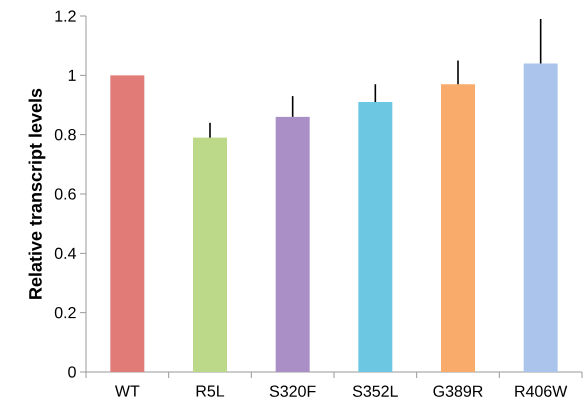  What do you see at coordinates (72, 372) in the screenshot?
I see `y-tick-label: 0` at bounding box center [72, 372].